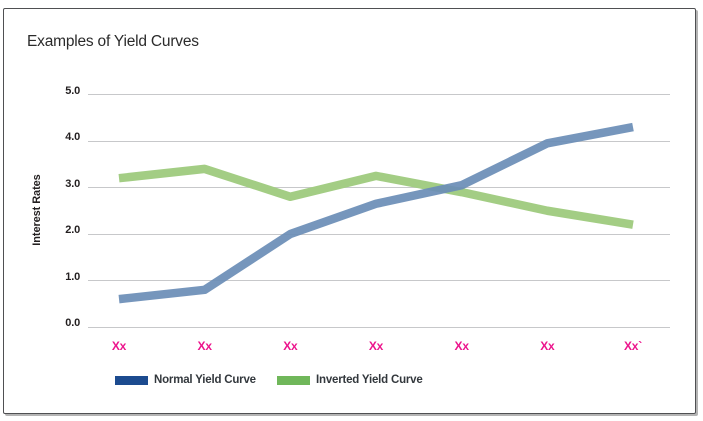  I want to click on gridline-0.0, so click(379, 327).